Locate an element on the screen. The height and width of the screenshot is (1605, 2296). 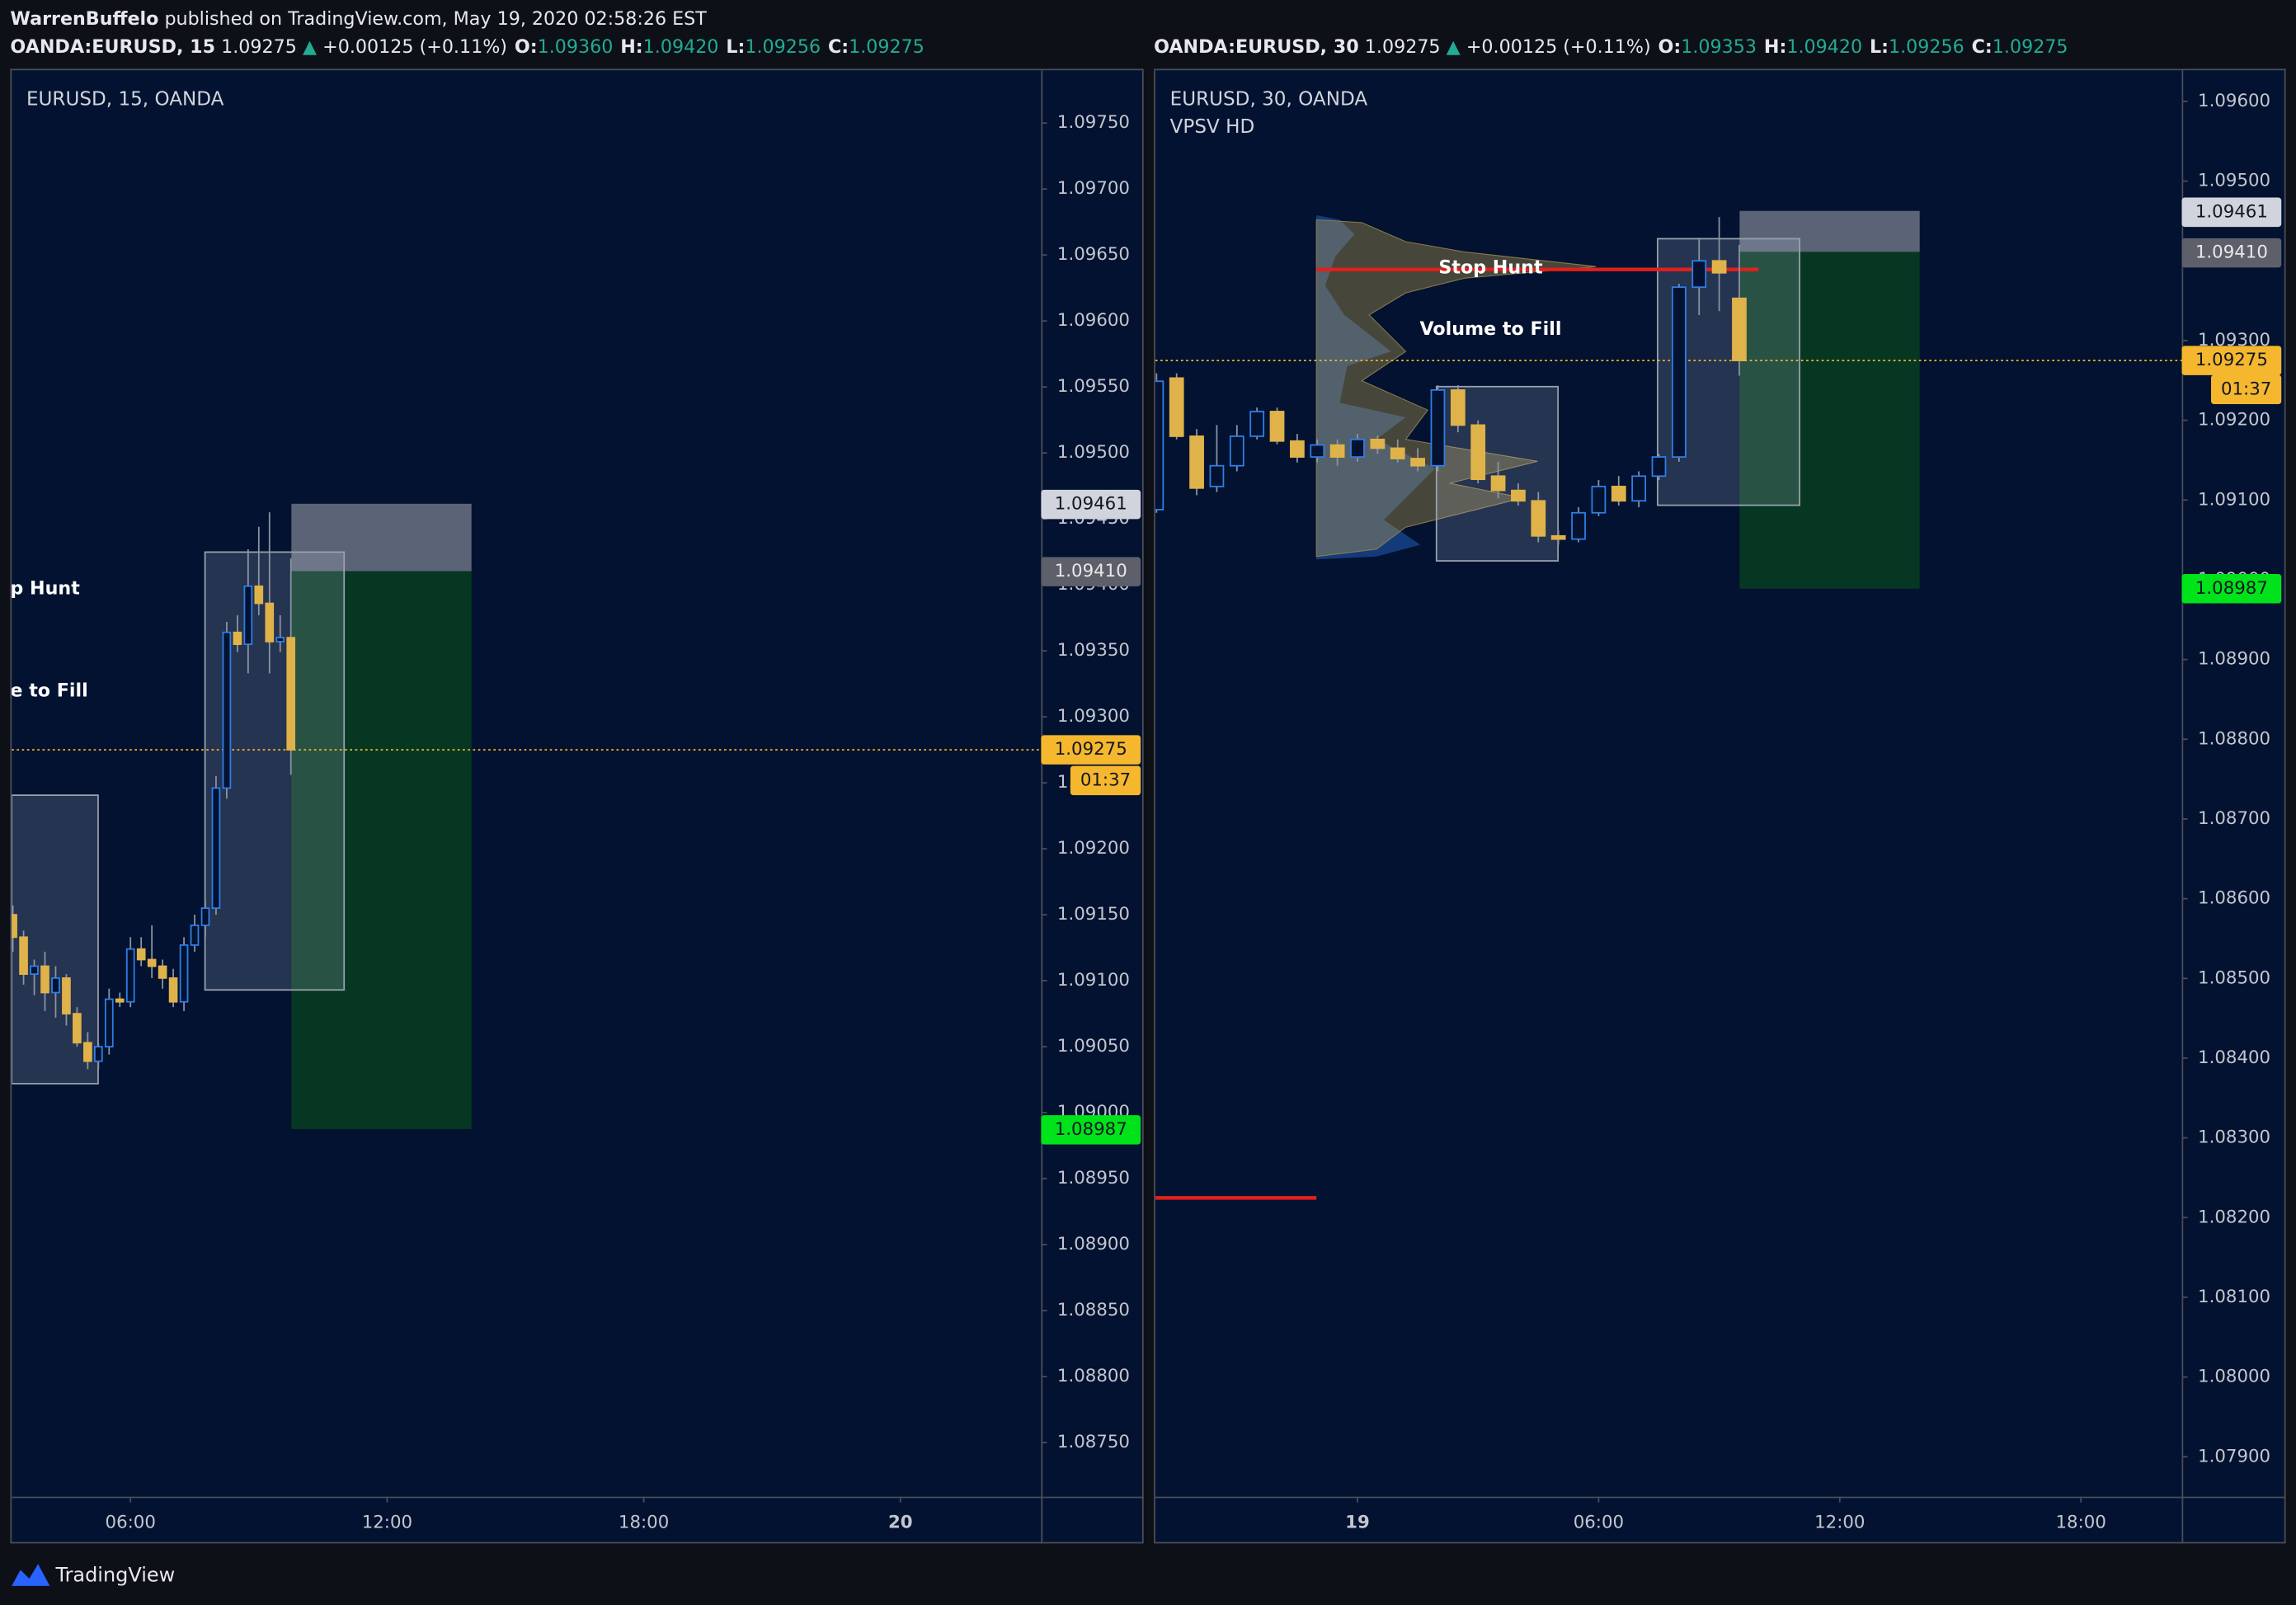
y-tick-label: 1.09750 is located at coordinates (1093, 122).